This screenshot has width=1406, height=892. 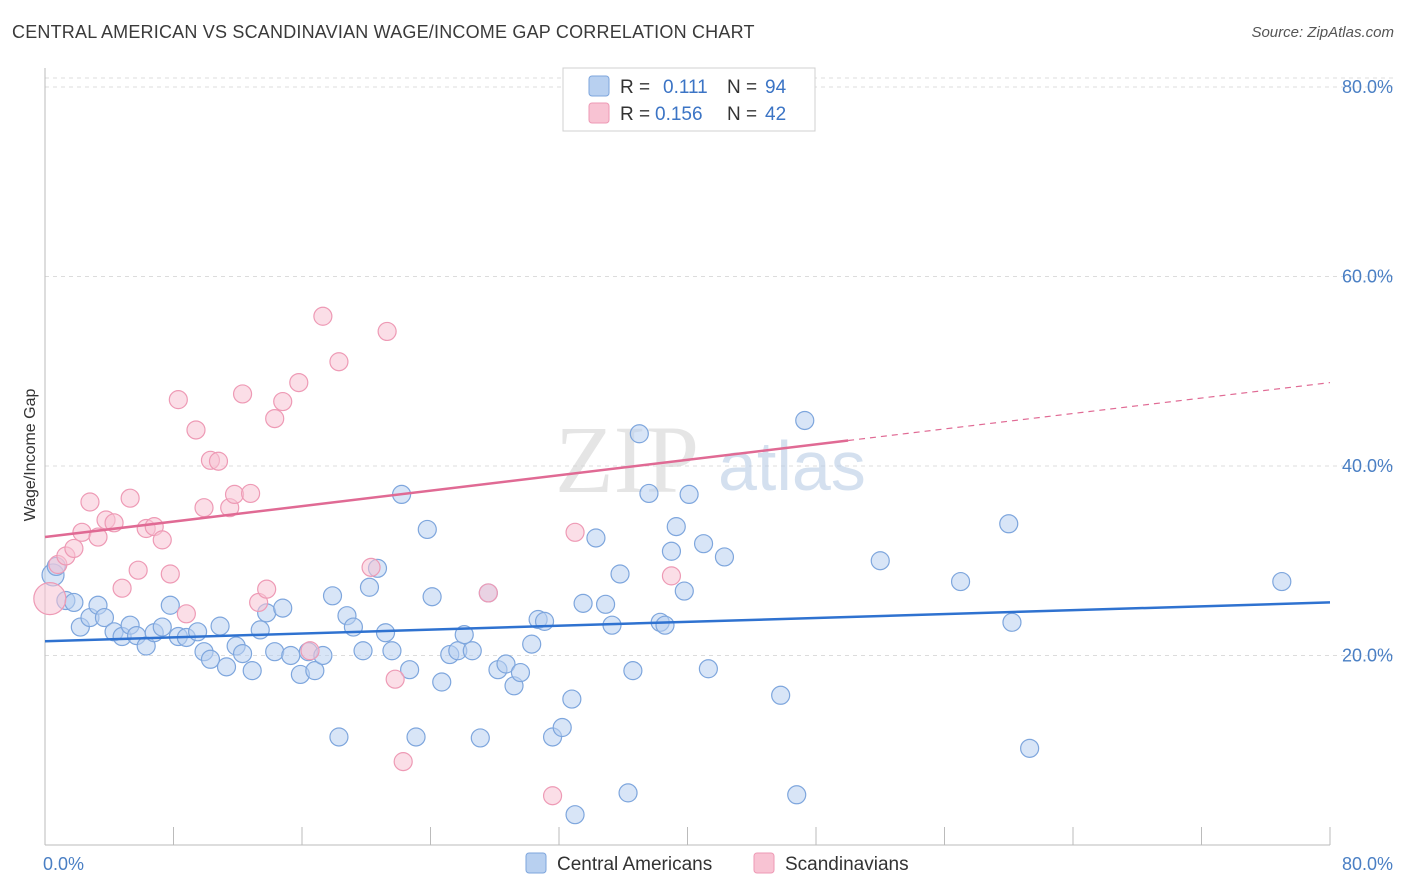 What do you see at coordinates (634, 864) in the screenshot?
I see `bottom-legend-central-americans: Central Americans` at bounding box center [634, 864].